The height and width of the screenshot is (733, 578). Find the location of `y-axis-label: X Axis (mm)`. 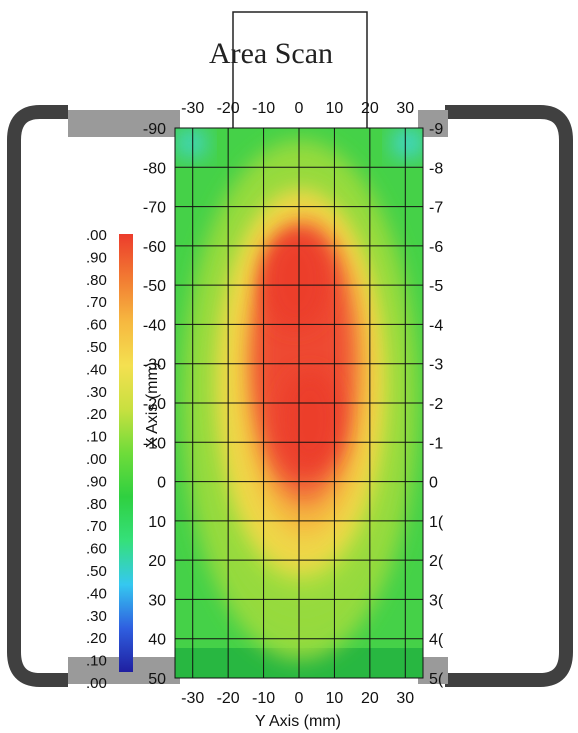

y-axis-label: X Axis (mm) is located at coordinates (152, 405).